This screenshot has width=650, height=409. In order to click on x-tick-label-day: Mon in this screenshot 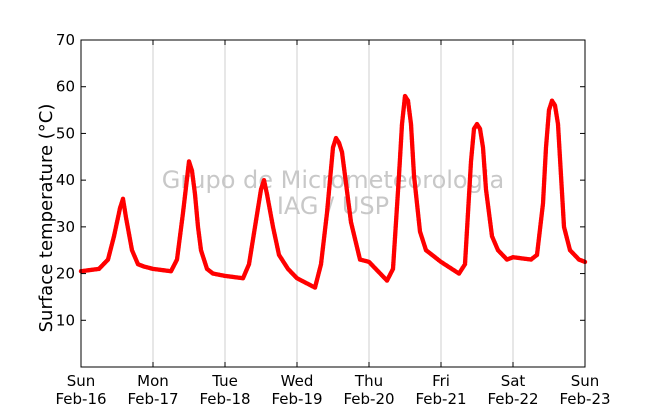, I will do `click(153, 381)`.